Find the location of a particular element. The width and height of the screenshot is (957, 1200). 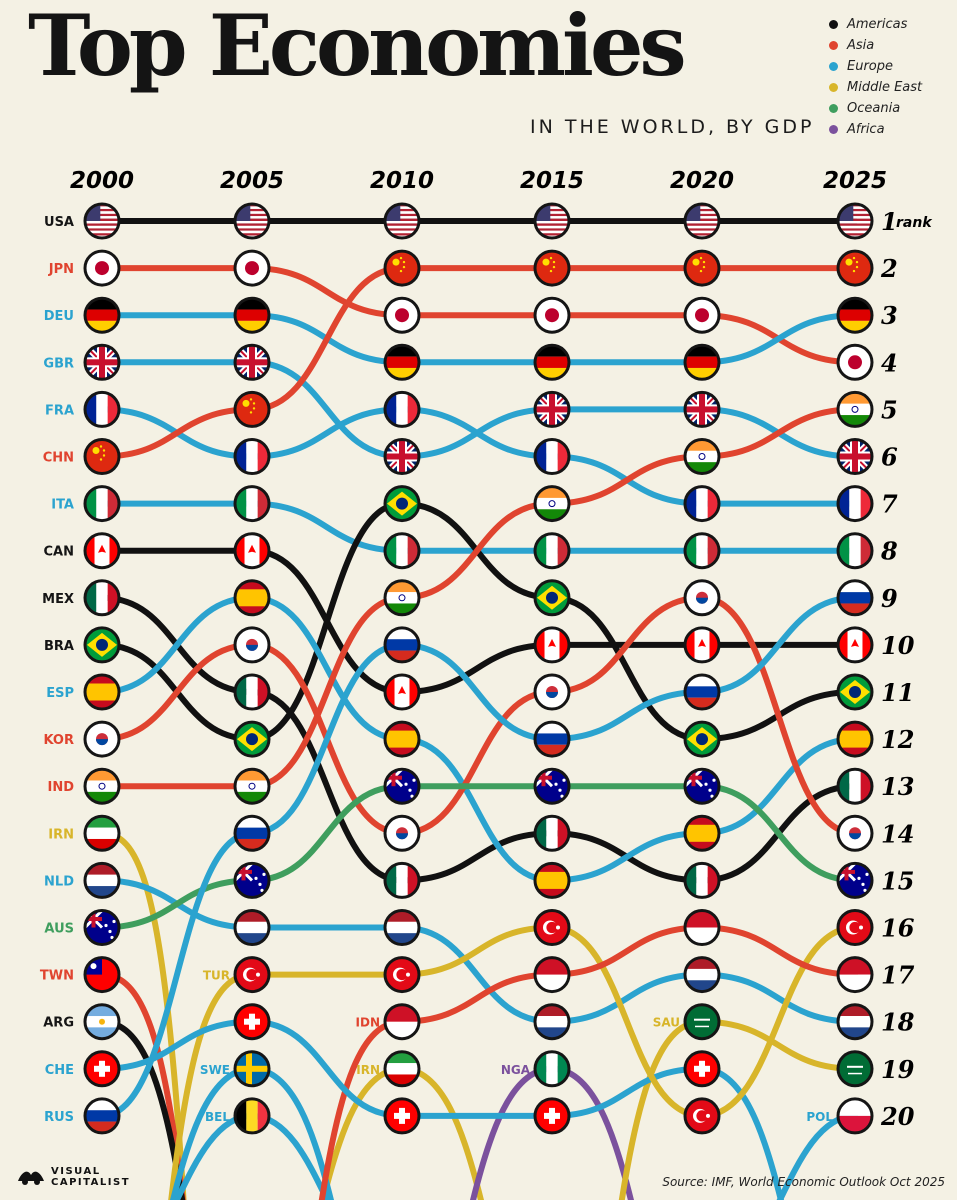

legend-item-middle-east: Middle East is located at coordinates (875, 87).